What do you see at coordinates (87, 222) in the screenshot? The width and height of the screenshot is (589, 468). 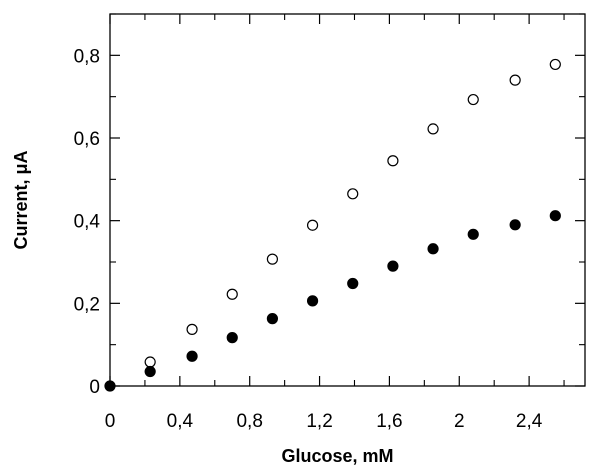 I see `y-tick-label: 0,4` at bounding box center [87, 222].